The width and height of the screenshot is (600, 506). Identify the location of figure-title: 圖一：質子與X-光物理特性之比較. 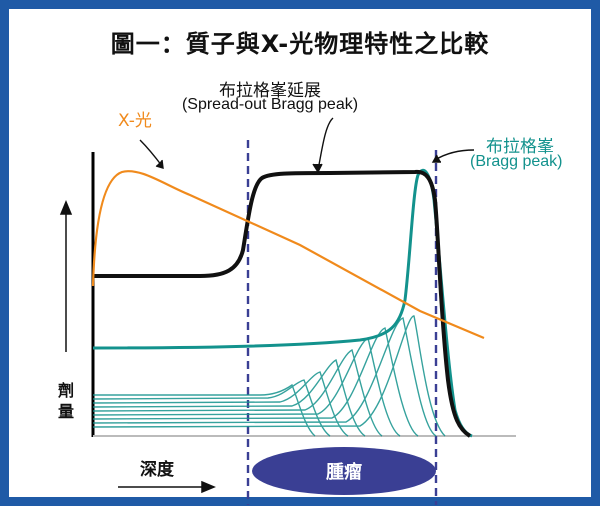
(300, 44).